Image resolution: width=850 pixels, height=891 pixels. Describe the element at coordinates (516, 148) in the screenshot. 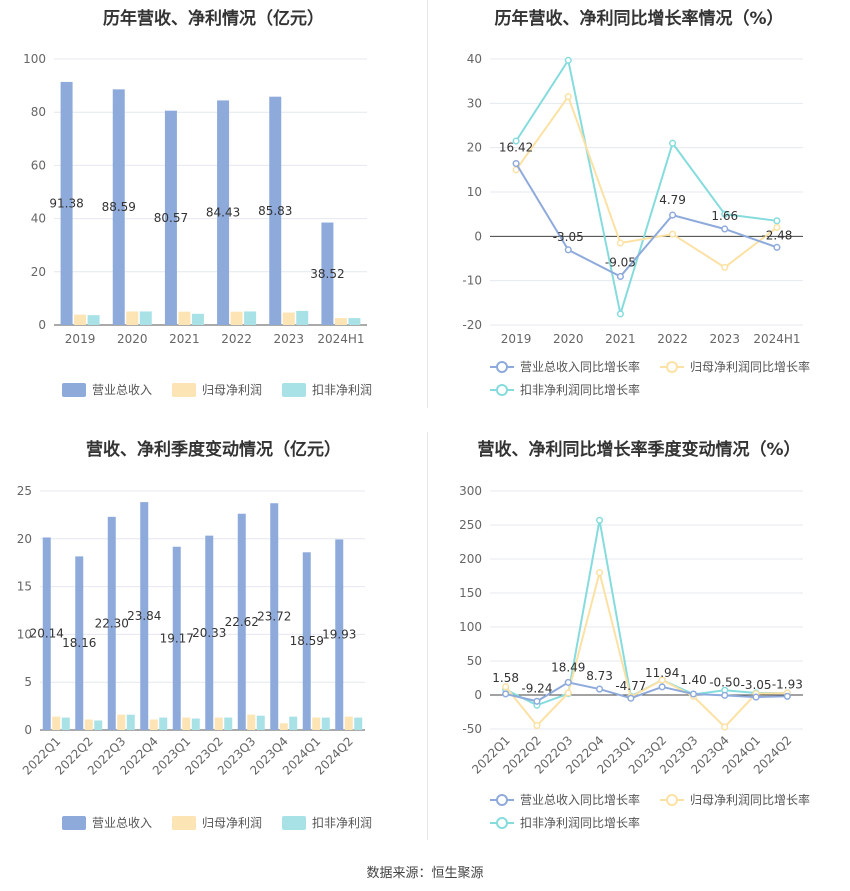

I see `point-data-label: 16.42` at that location.